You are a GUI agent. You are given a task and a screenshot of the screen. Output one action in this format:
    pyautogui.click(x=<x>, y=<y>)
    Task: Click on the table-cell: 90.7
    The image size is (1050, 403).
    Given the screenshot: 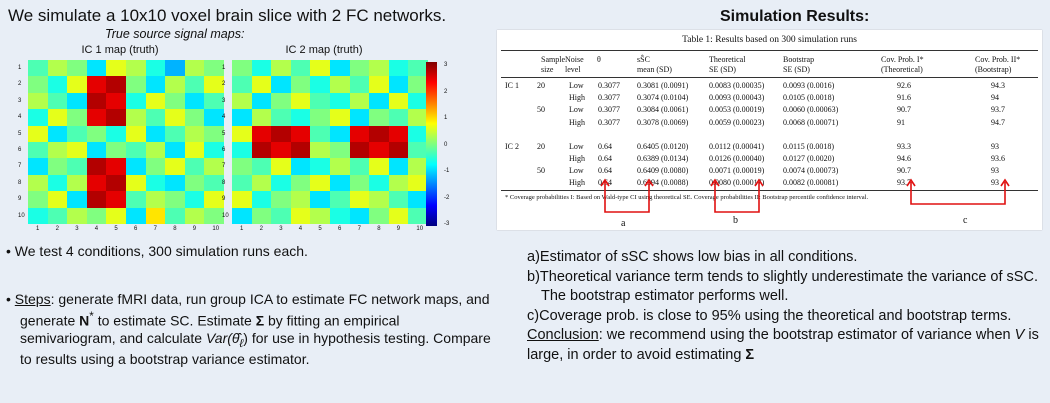 What is the action you would take?
    pyautogui.click(x=904, y=171)
    